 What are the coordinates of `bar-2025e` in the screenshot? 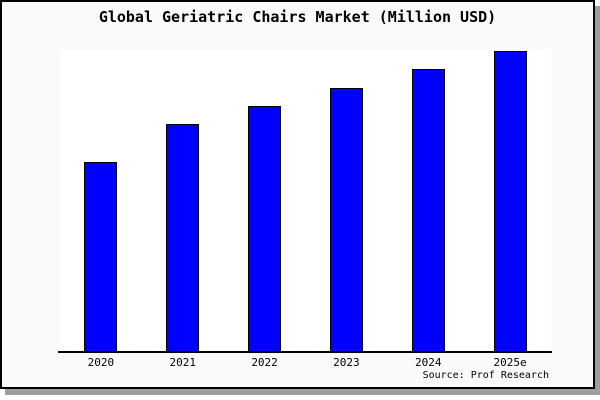 It's located at (510, 201).